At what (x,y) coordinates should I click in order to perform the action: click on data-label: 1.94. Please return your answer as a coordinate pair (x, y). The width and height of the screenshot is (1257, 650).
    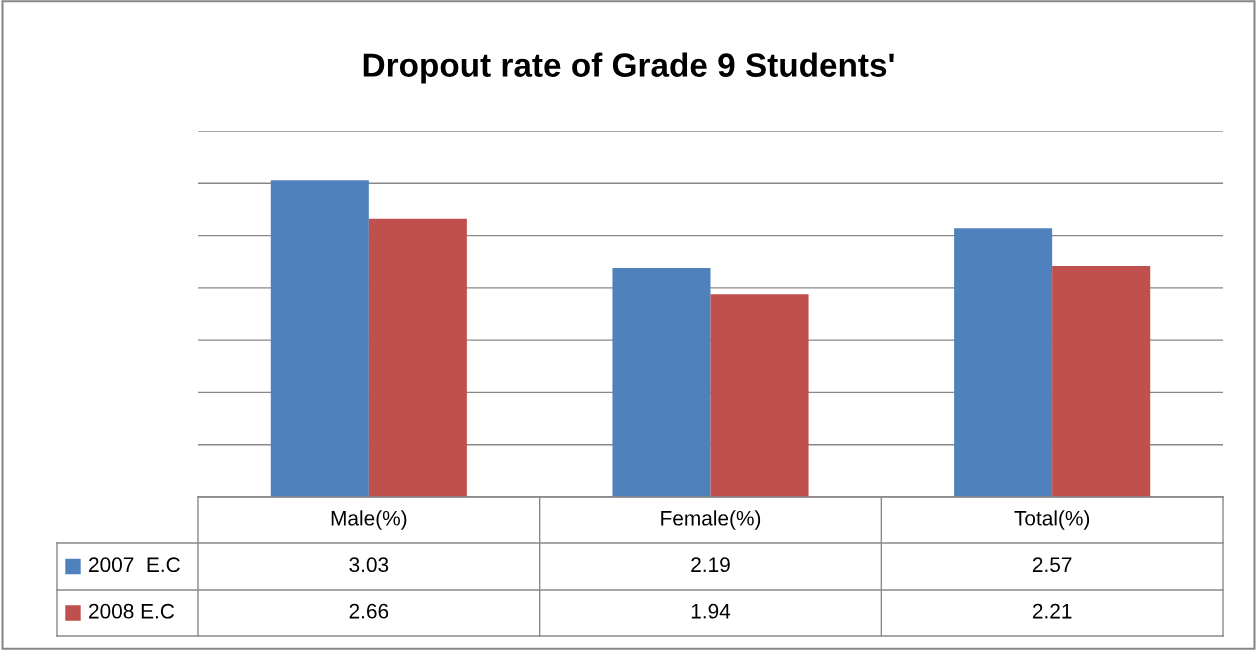
    Looking at the image, I should click on (711, 611).